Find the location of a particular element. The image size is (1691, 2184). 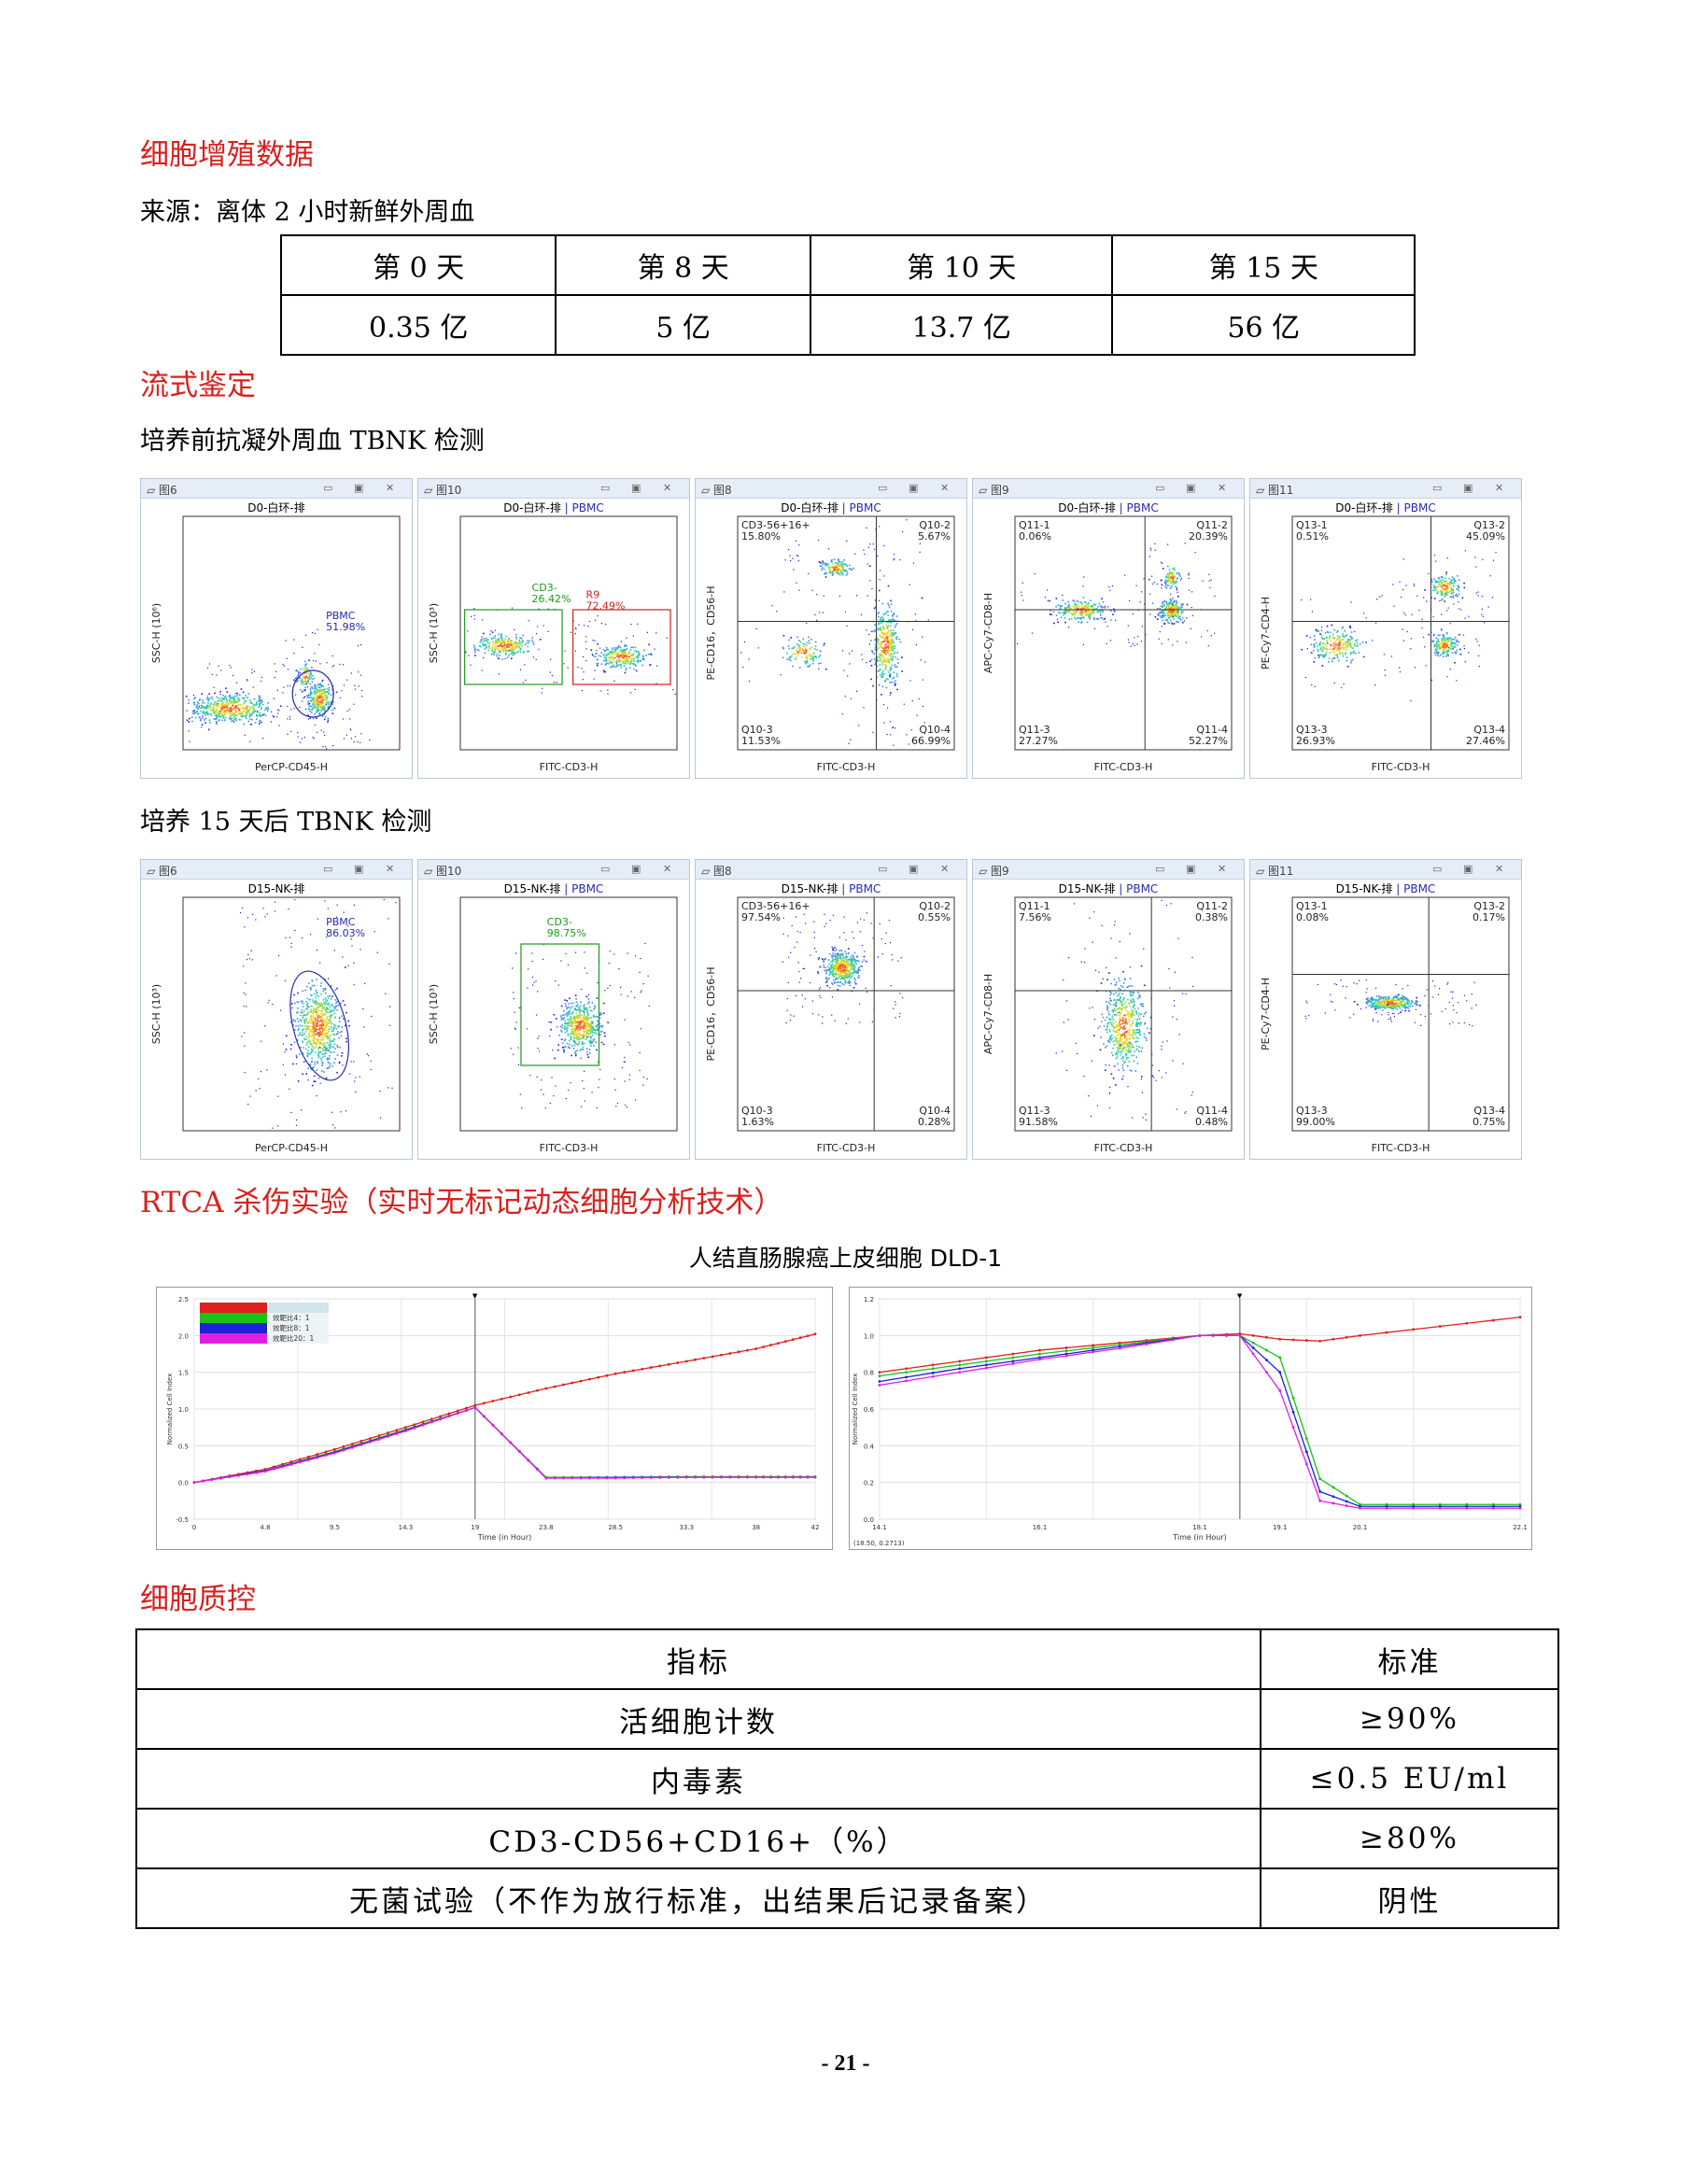

plot-label: SSC-H (10³) is located at coordinates (156, 1014).